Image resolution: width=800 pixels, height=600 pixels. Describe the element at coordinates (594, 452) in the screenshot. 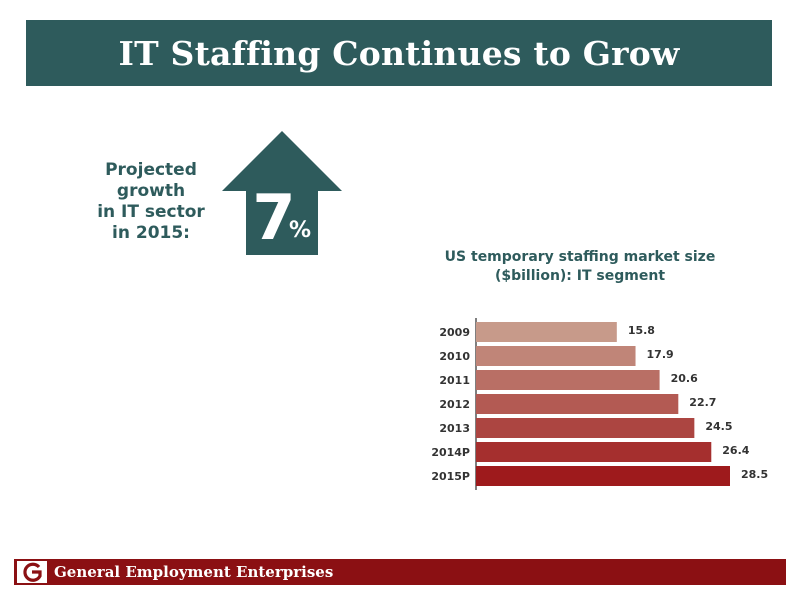

I see `bar-2014P` at that location.